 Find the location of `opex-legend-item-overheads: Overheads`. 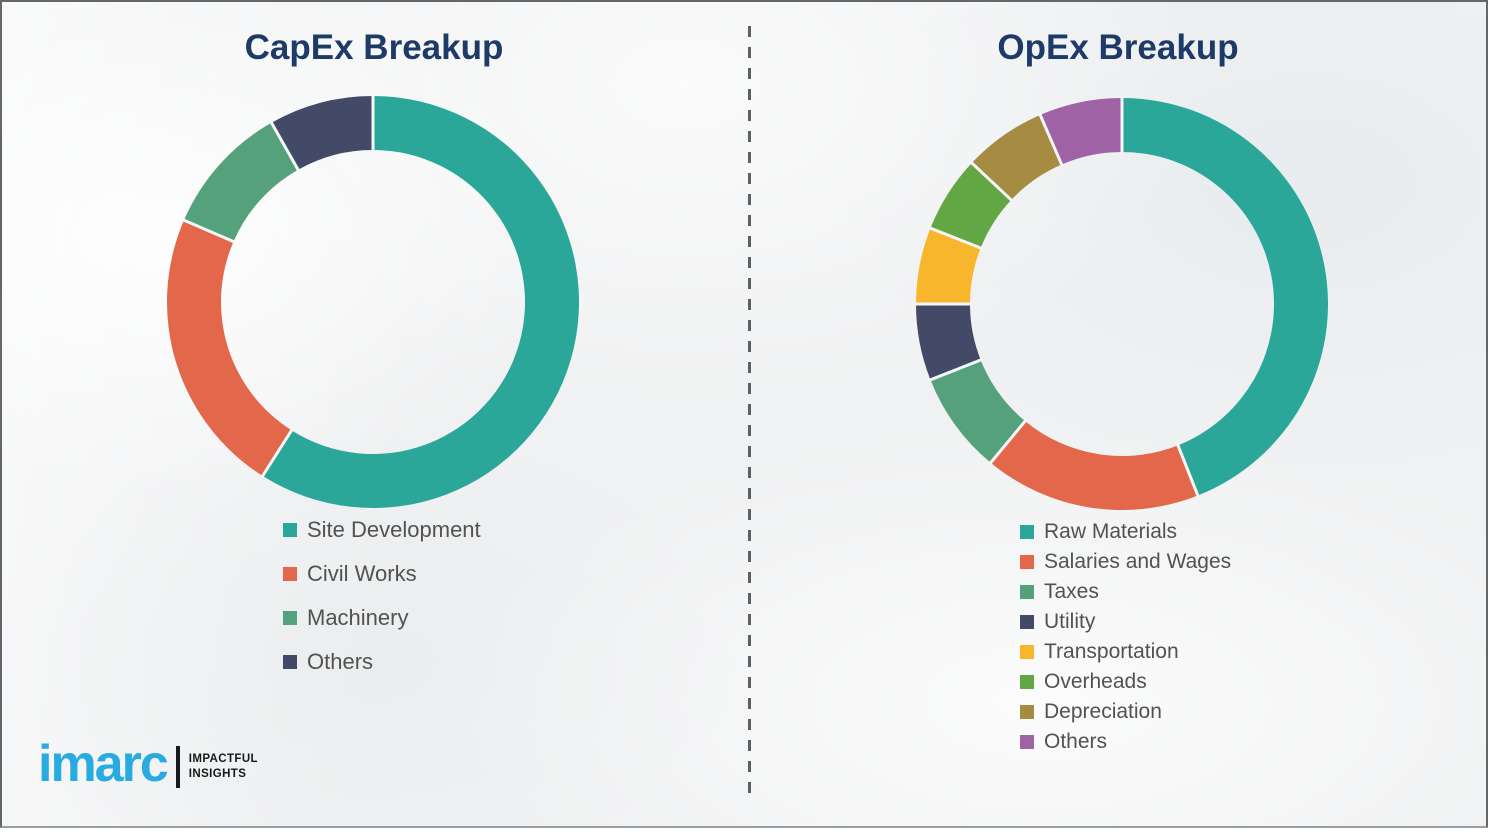

opex-legend-item-overheads: Overheads is located at coordinates (1125, 682).